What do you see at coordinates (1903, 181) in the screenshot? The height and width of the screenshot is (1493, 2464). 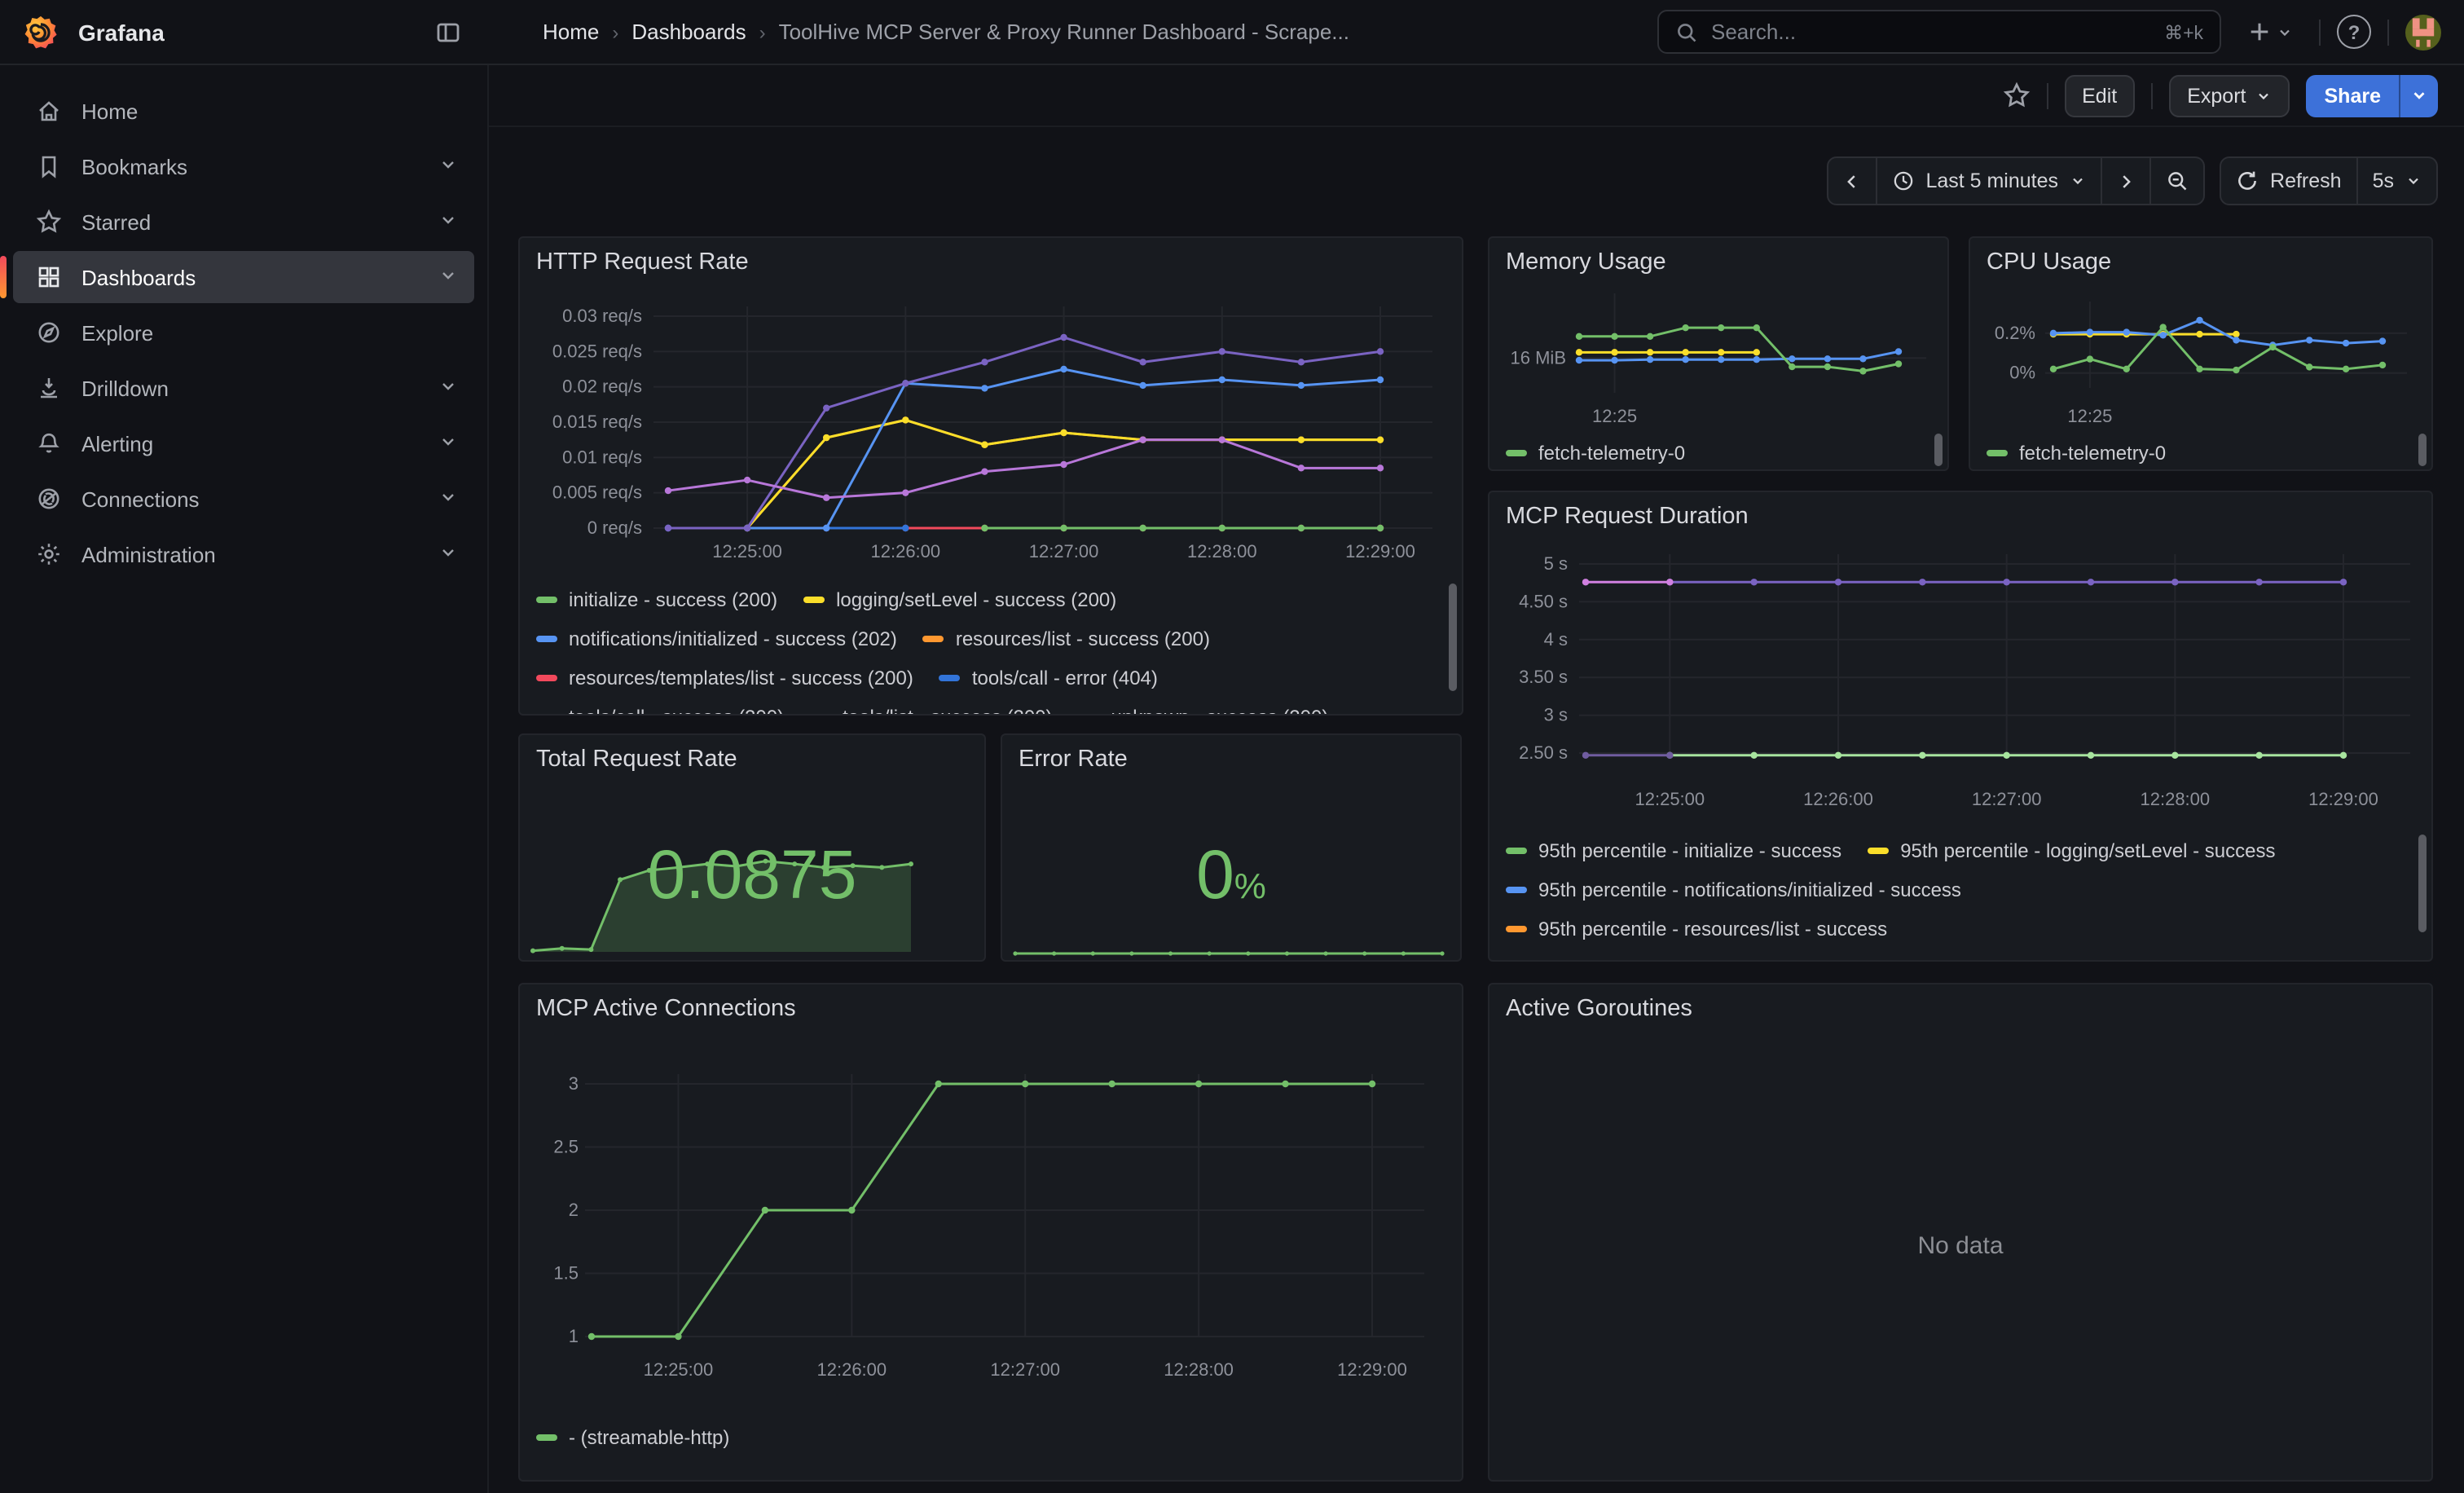 I see `clock-icon` at bounding box center [1903, 181].